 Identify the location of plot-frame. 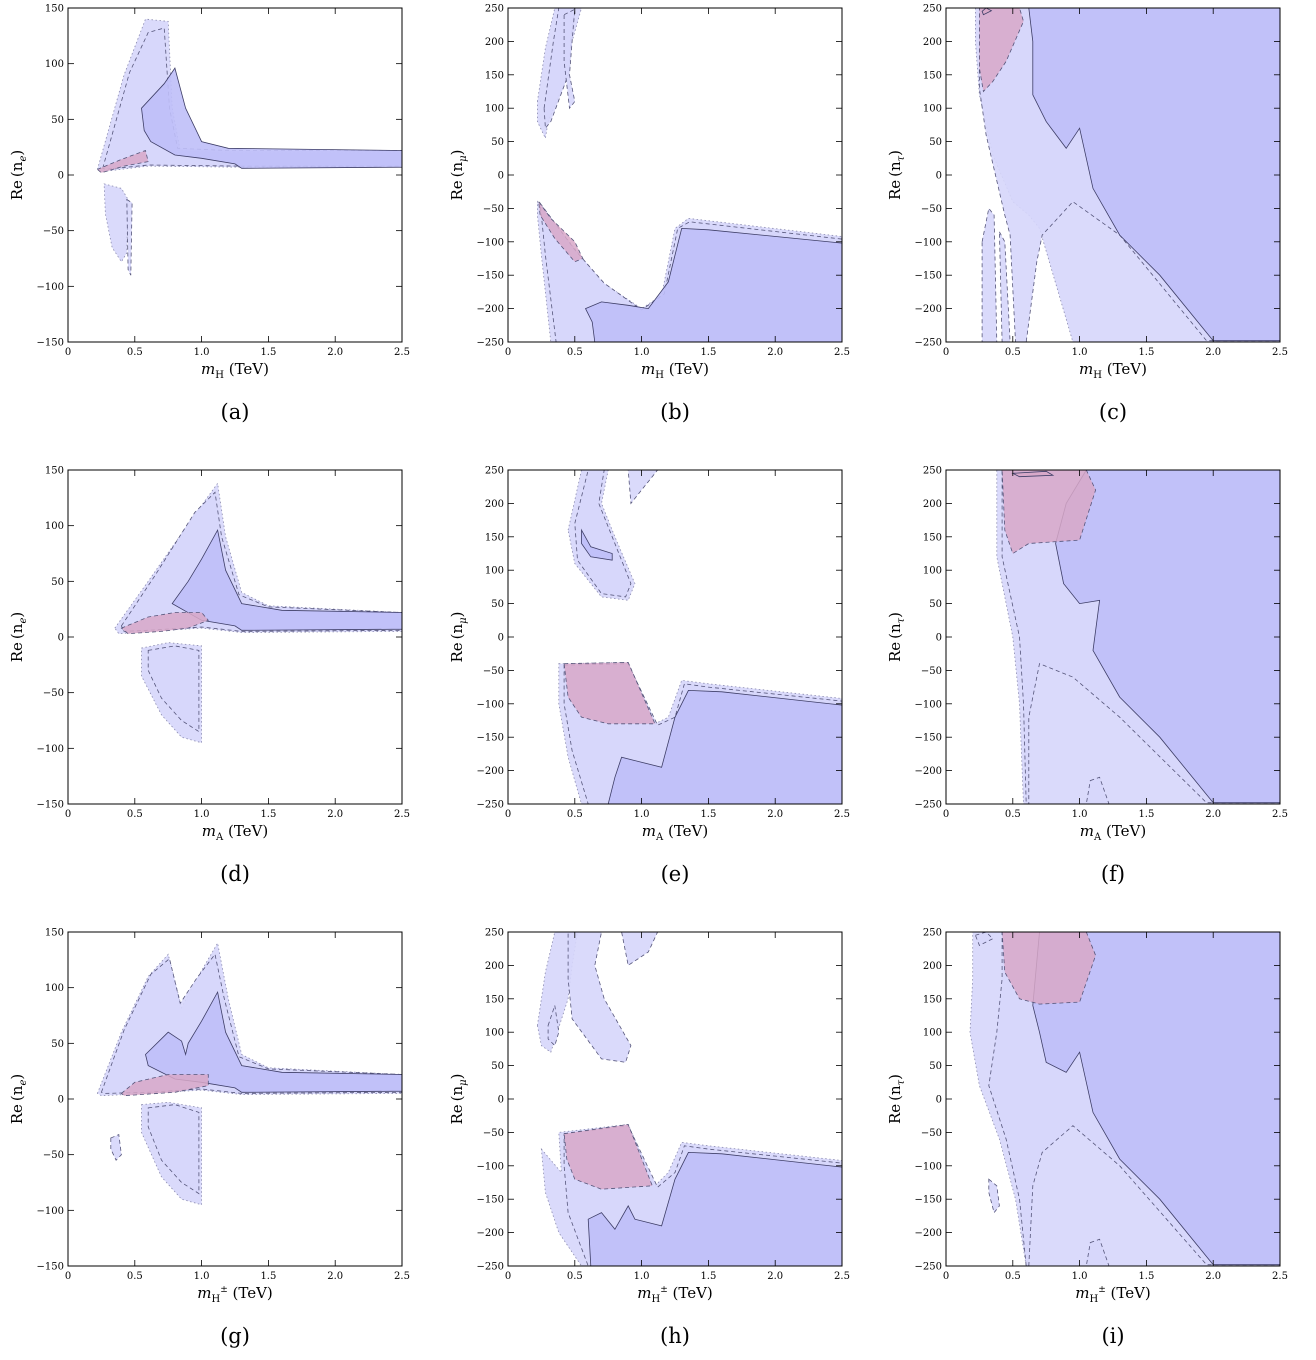
(235, 637).